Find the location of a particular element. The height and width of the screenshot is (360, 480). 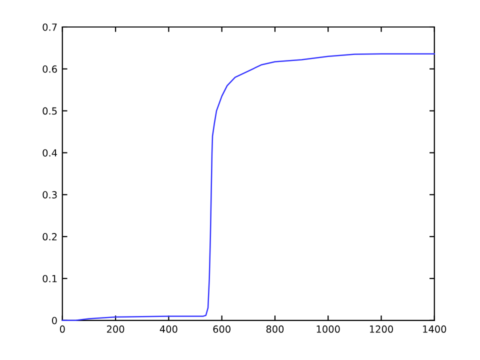

y-tick-label: 0.5 is located at coordinates (49, 111).